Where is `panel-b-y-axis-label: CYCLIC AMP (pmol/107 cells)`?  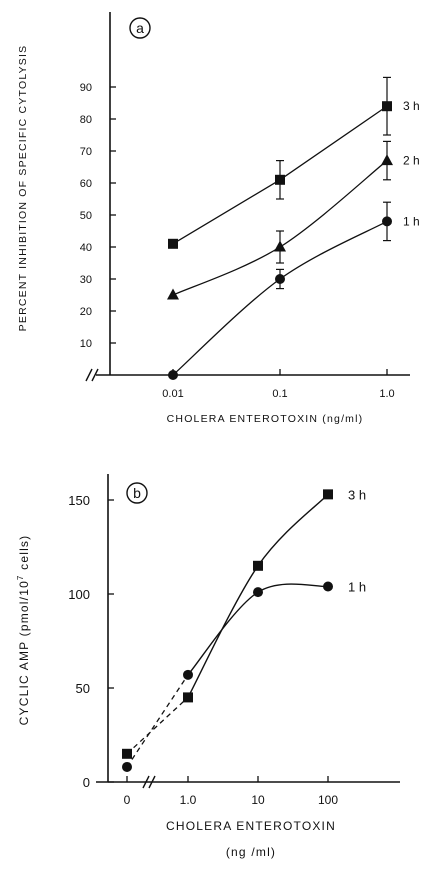
panel-b-y-axis-label: CYCLIC AMP (pmol/107 cells) is located at coordinates (23, 630).